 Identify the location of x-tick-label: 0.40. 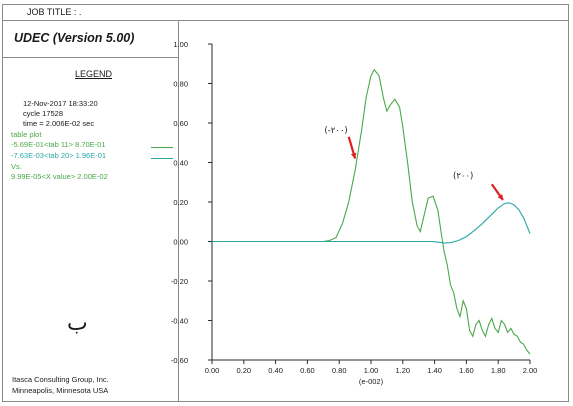
(275, 370).